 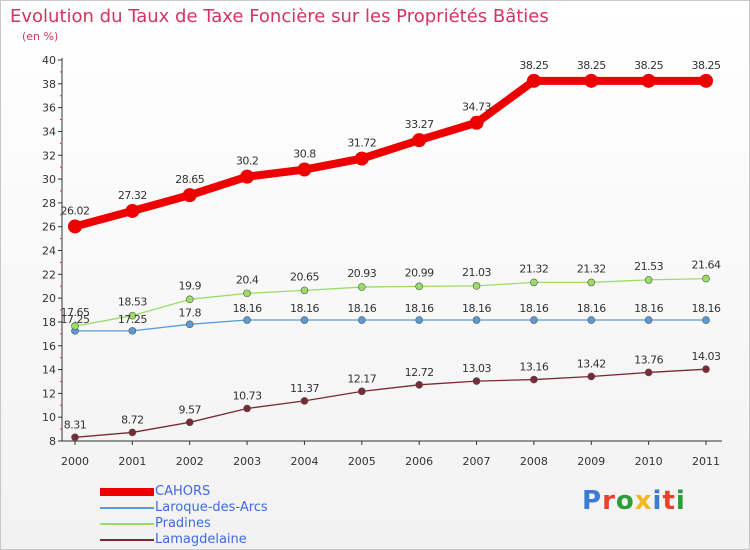 What do you see at coordinates (648, 359) in the screenshot?
I see `data-label: 13.76` at bounding box center [648, 359].